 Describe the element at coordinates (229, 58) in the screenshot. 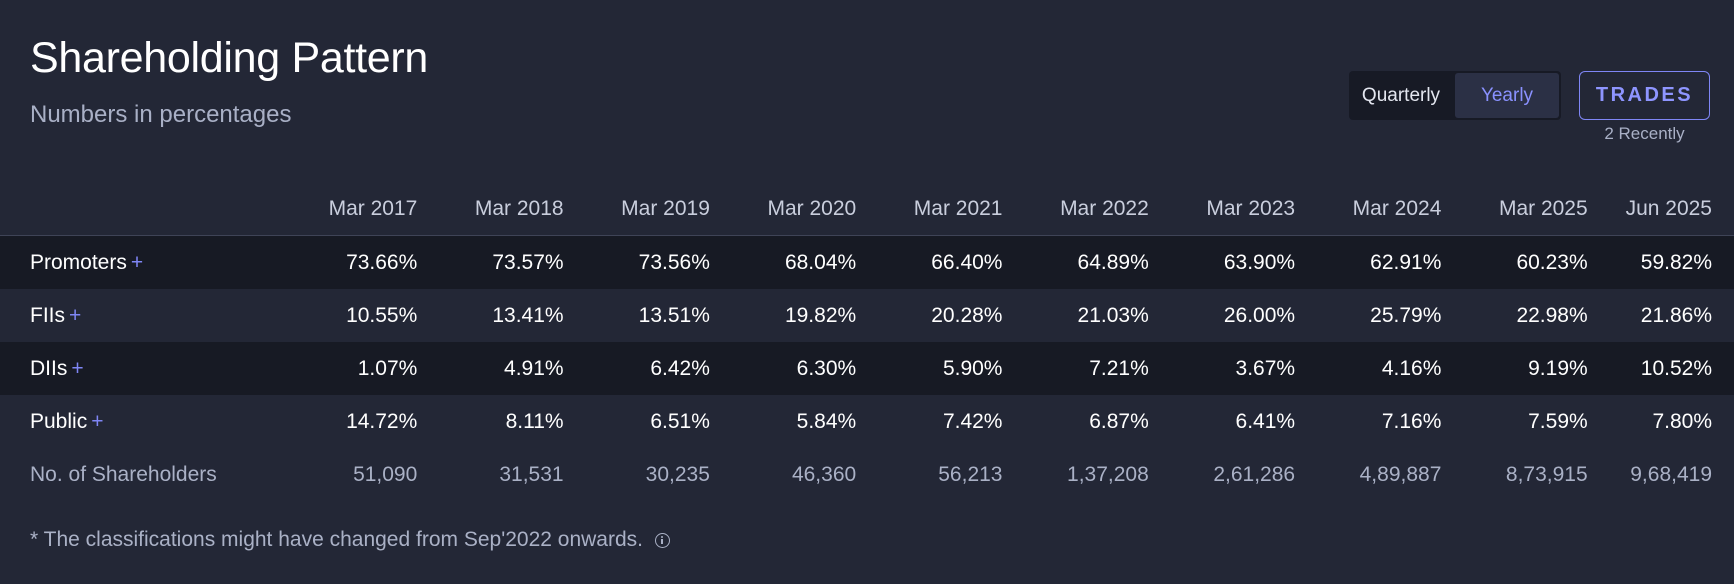

I see `page-title: Shareholding Pattern` at that location.